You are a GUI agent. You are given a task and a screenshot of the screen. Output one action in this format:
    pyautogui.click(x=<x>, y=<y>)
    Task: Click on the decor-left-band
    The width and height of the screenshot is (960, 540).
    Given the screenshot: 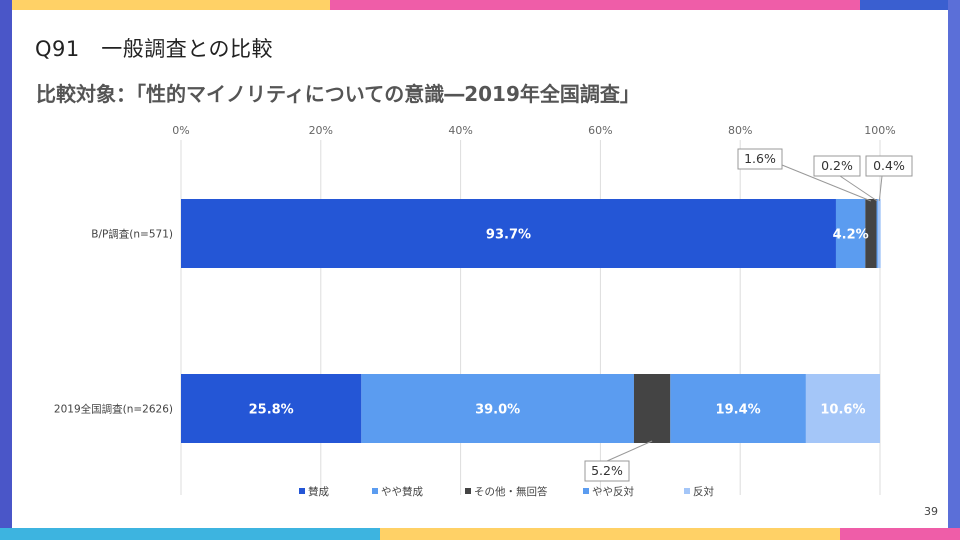 What is the action you would take?
    pyautogui.click(x=6, y=270)
    